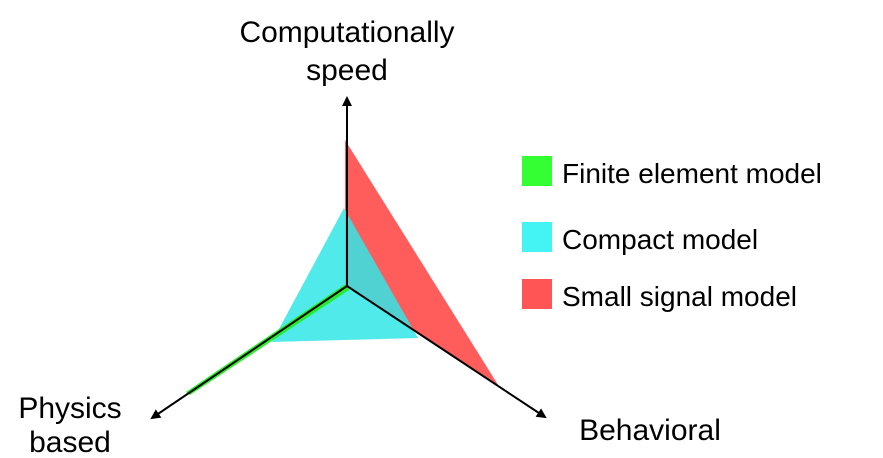 This screenshot has width=883, height=458. What do you see at coordinates (346, 32) in the screenshot?
I see `axis-label-top-line1: Computationally` at bounding box center [346, 32].